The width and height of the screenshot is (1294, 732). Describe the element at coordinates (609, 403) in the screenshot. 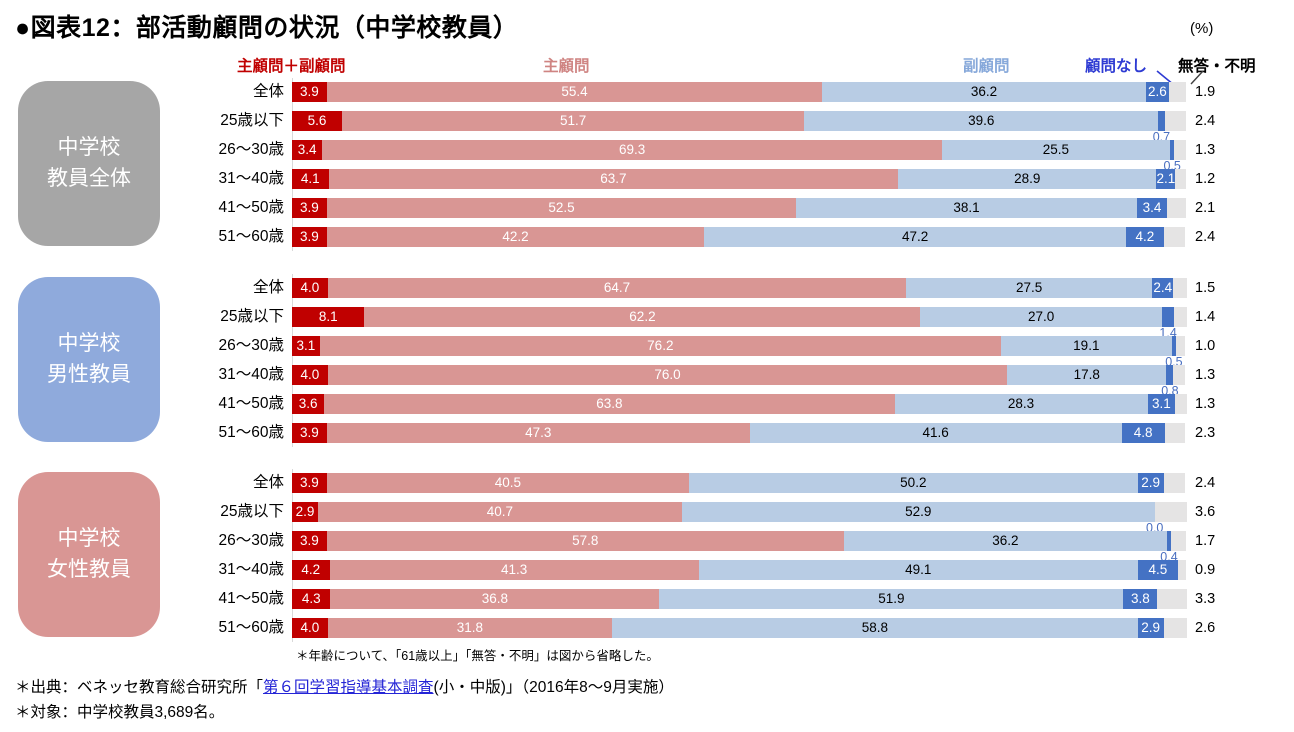

I see `segment-value: 63.8` at that location.